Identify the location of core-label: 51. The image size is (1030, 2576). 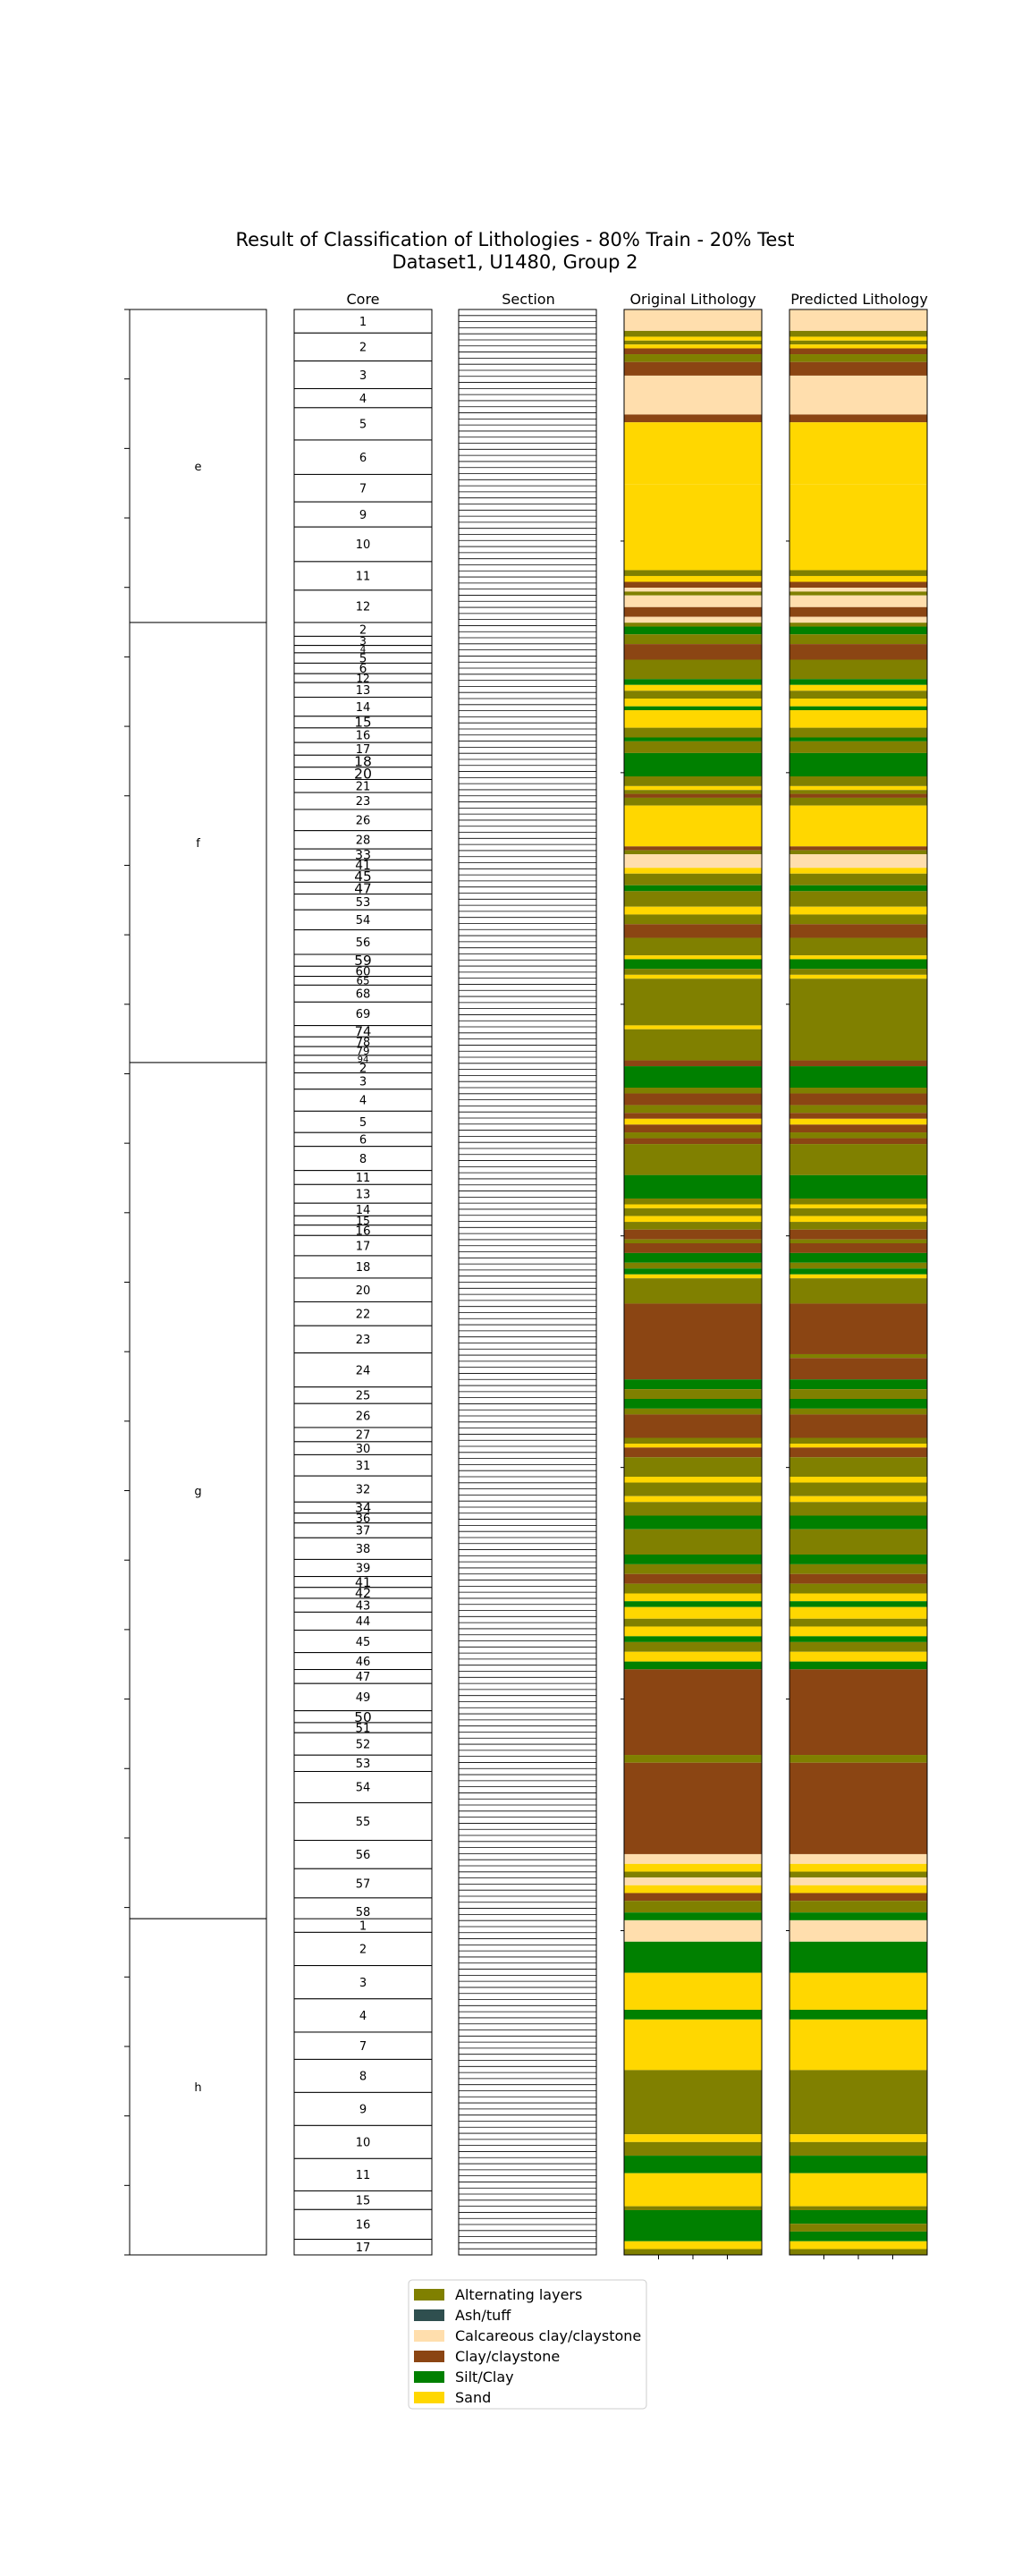
(363, 1728).